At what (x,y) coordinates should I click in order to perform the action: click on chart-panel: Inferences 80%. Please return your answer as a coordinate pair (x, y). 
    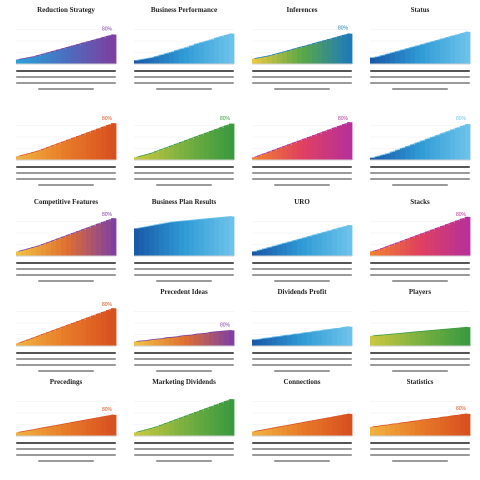
    Looking at the image, I should click on (302, 54).